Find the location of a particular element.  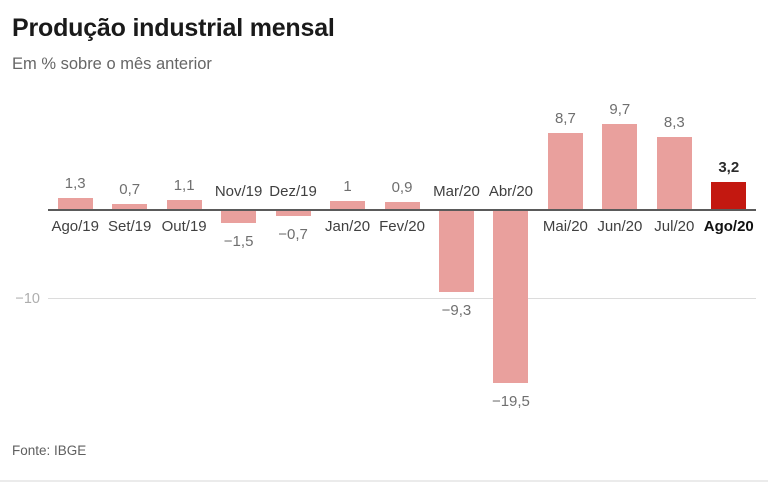

x-axis-category-label: Mai/20 is located at coordinates (565, 226).